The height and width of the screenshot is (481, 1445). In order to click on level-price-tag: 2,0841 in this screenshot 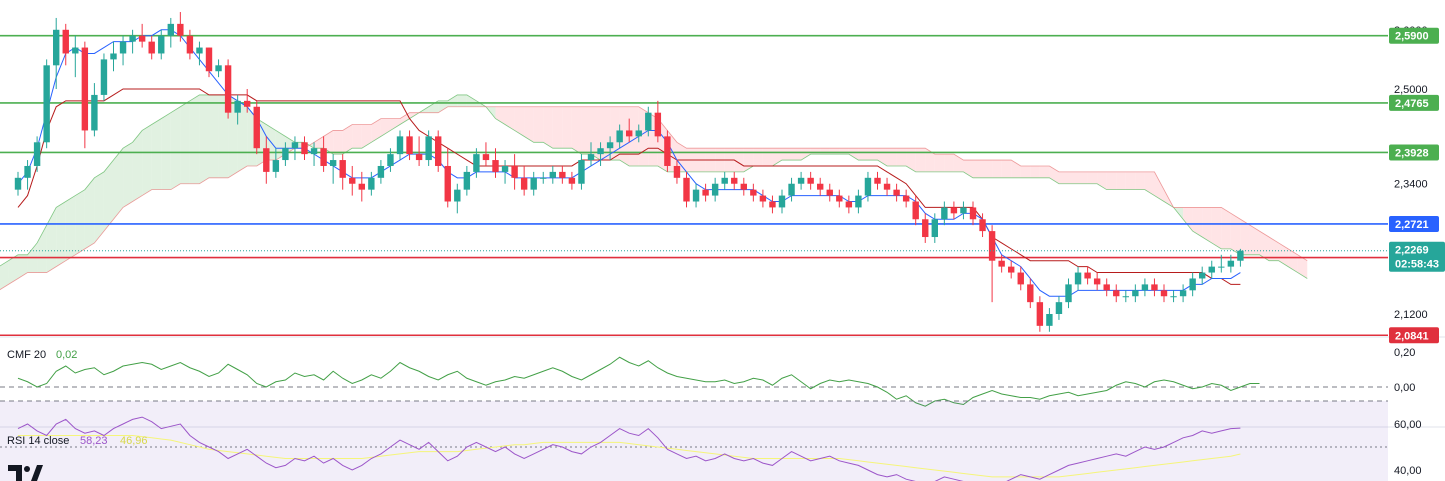, I will do `click(1414, 335)`.